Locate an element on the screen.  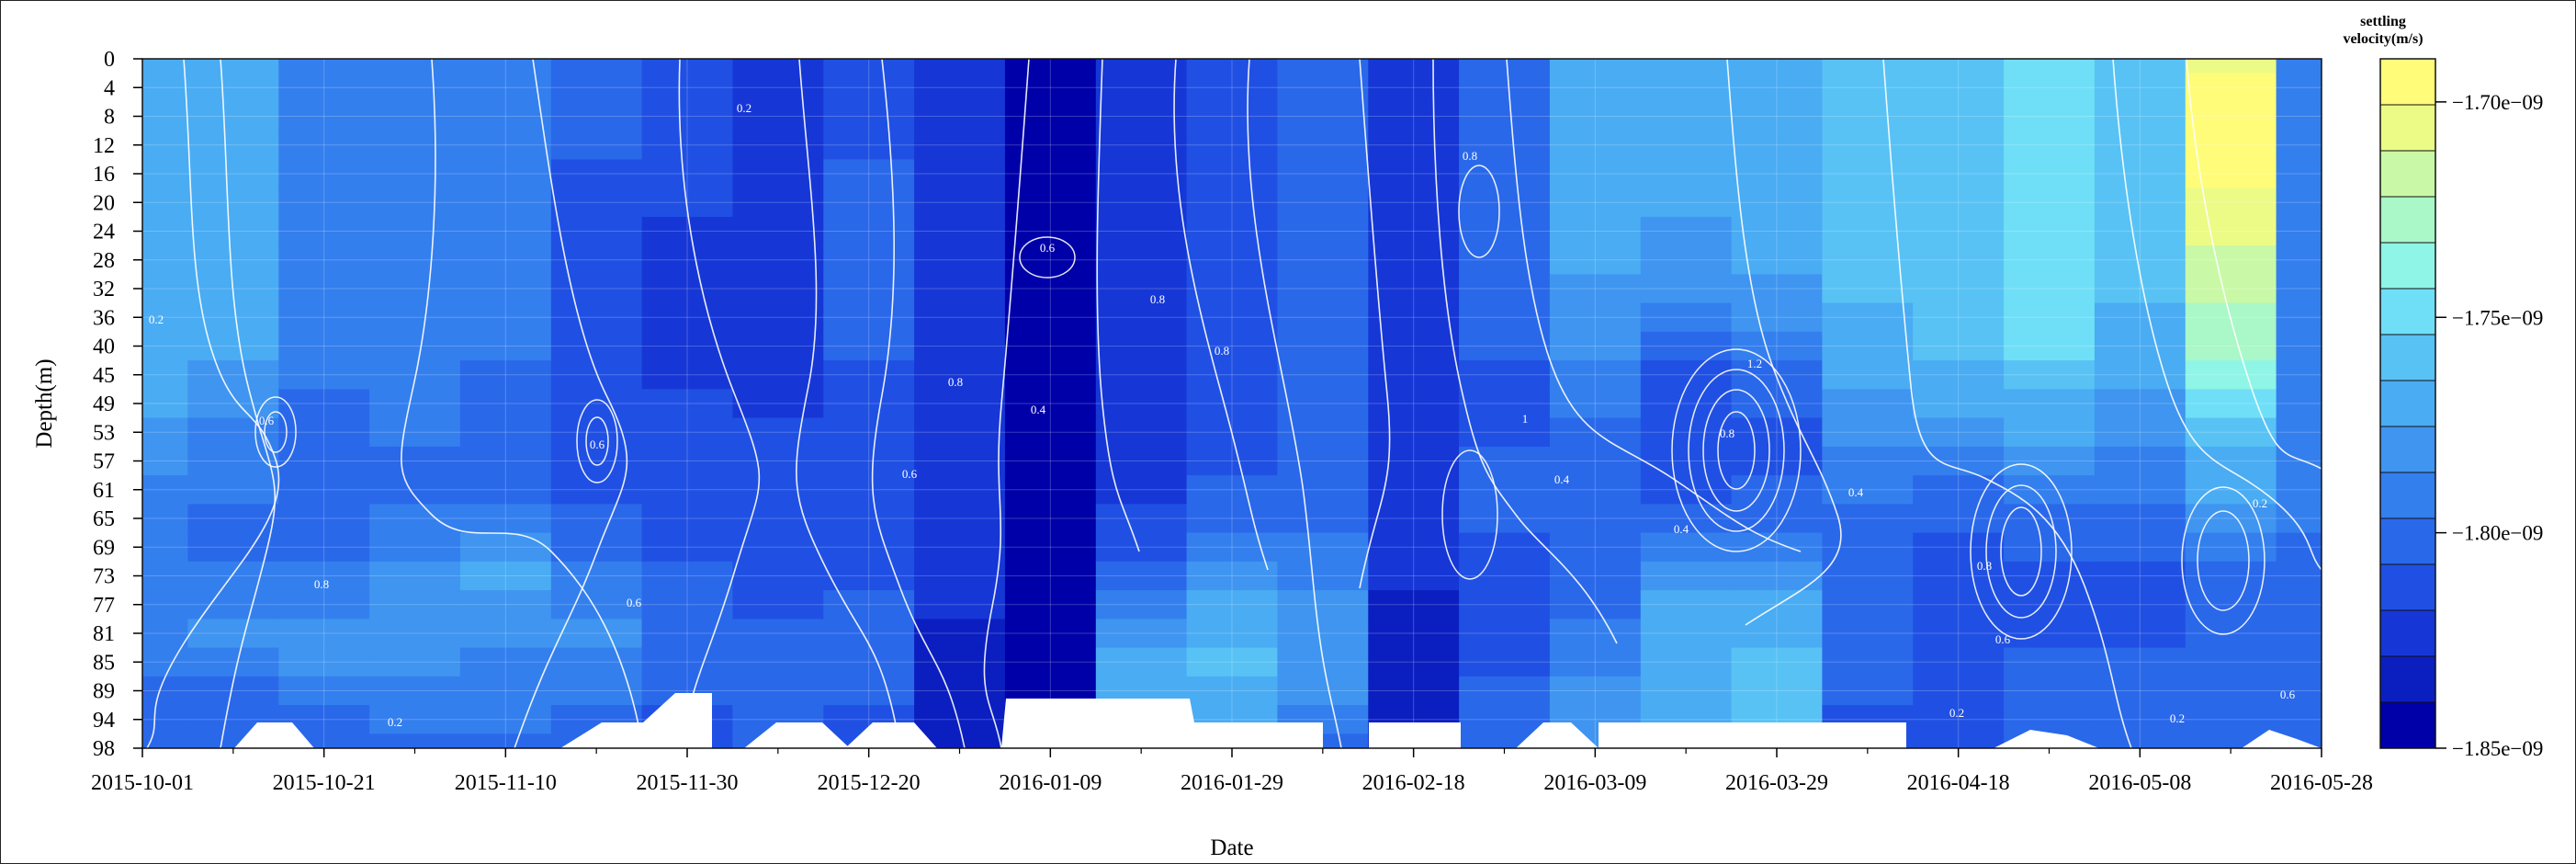
x-axis-title: Date is located at coordinates (1231, 848).